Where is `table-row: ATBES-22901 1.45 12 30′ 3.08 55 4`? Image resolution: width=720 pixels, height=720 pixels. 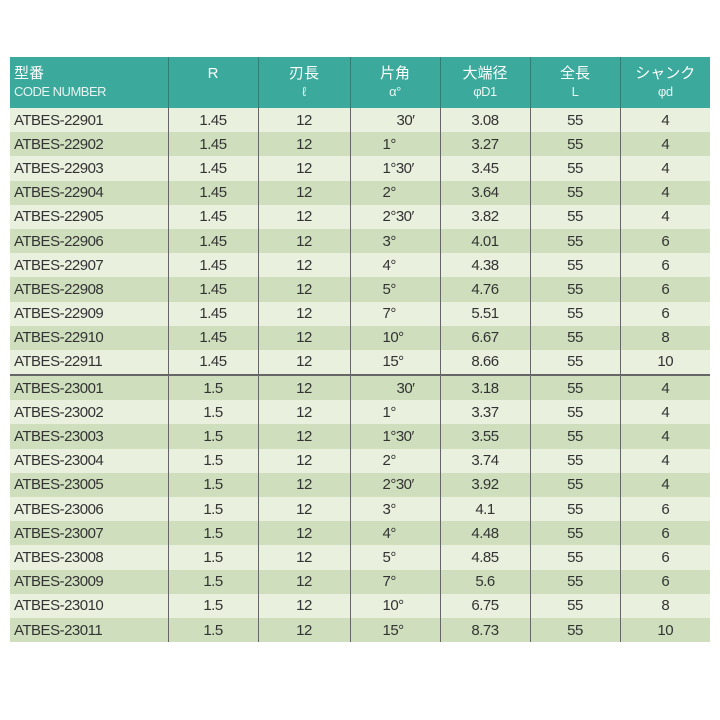 table-row: ATBES-22901 1.45 12 30′ 3.08 55 4 is located at coordinates (360, 120).